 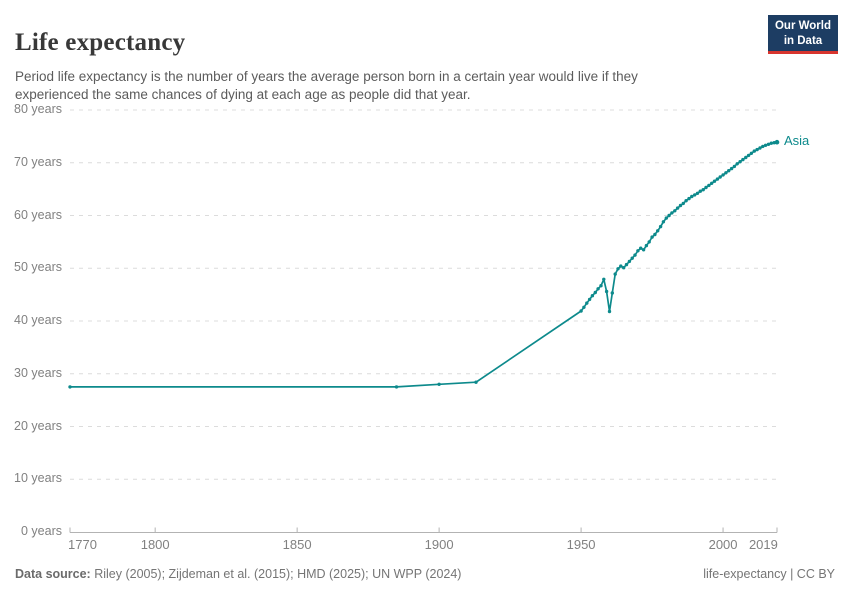 I want to click on x-tick-label: 2019, so click(x=763, y=544).